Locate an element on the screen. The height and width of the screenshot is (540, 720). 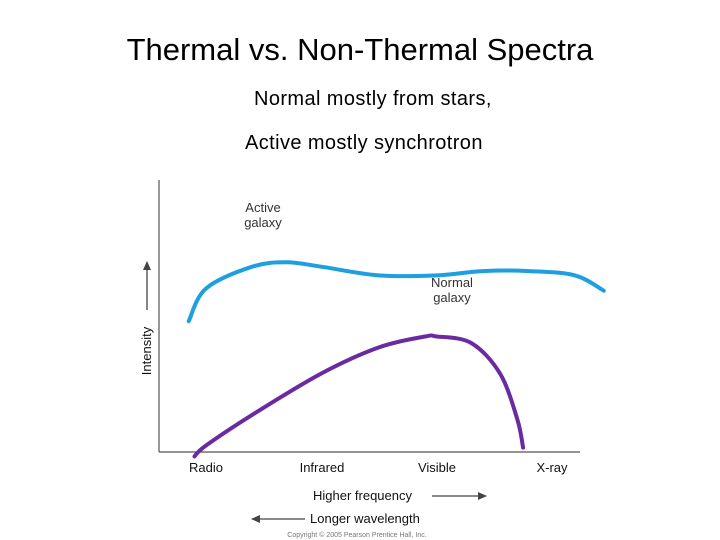
series-line-normal-galaxy is located at coordinates (359, 396).